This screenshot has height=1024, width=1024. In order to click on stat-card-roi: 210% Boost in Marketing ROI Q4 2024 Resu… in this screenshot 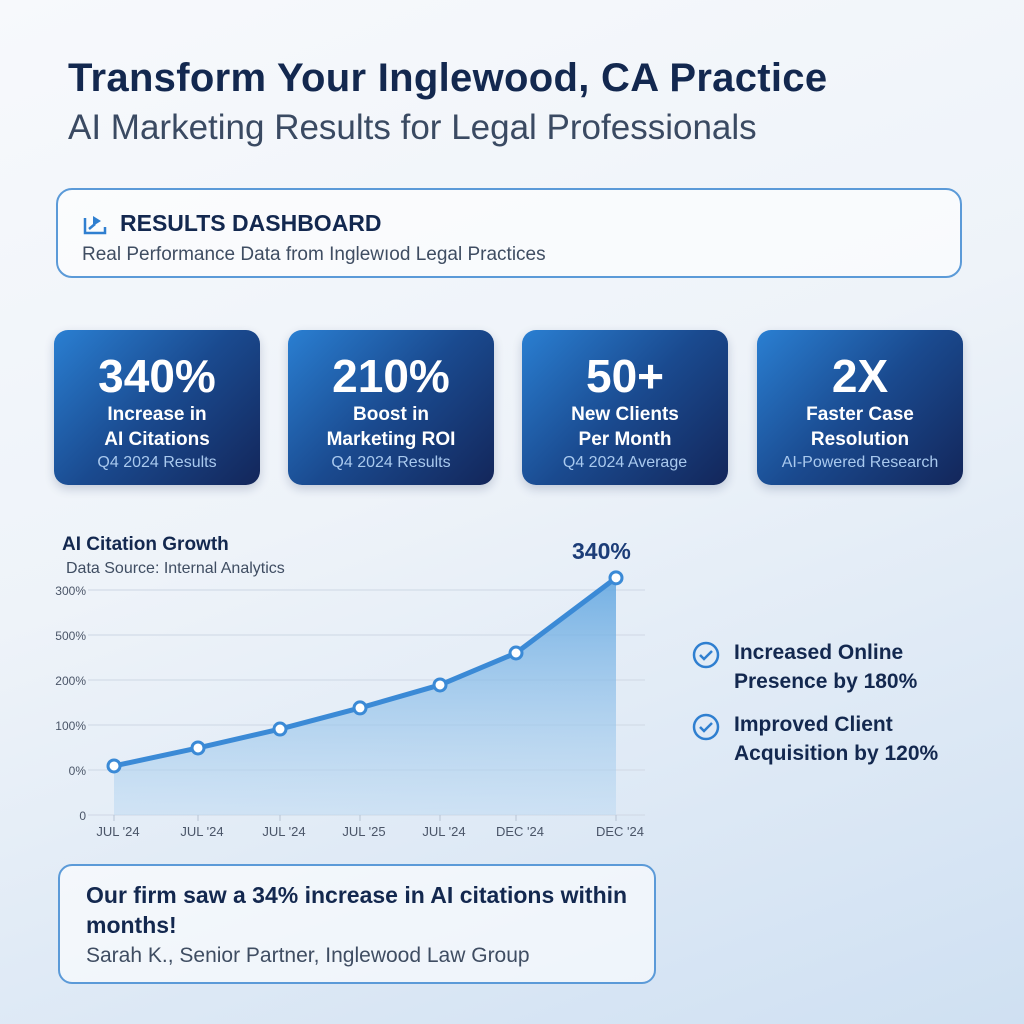, I will do `click(391, 407)`.